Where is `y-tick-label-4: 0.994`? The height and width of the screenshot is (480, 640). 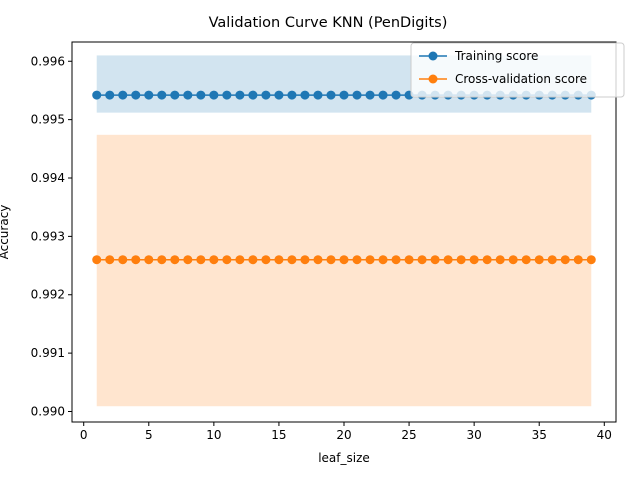 y-tick-label-4: 0.994 is located at coordinates (48, 178).